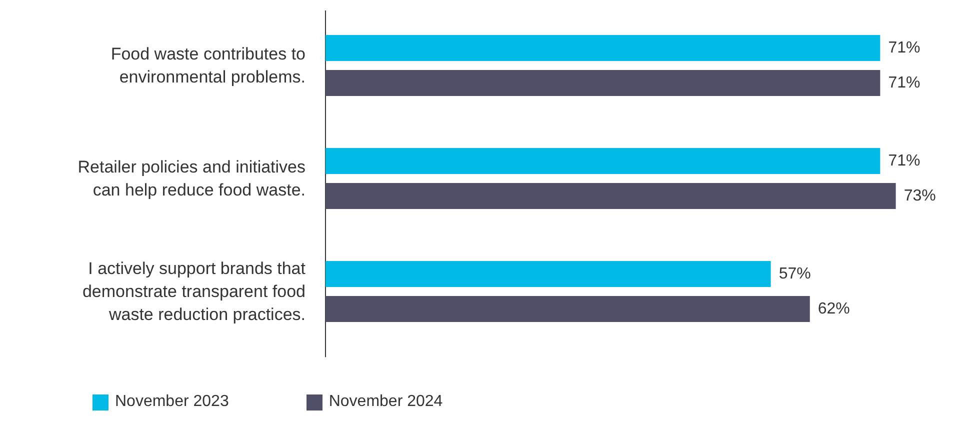 The height and width of the screenshot is (422, 968). Describe the element at coordinates (385, 402) in the screenshot. I see `legend-label: November 2024` at that location.